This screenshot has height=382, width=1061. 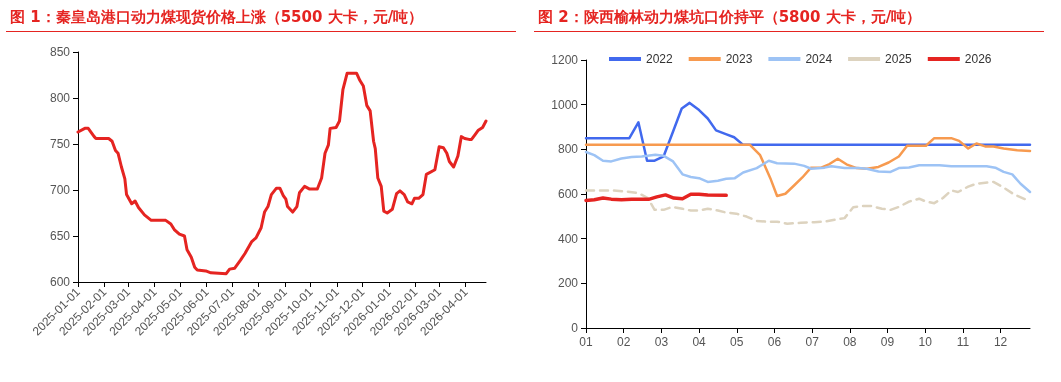 I want to click on y-tick-label: 200, so click(x=568, y=283).